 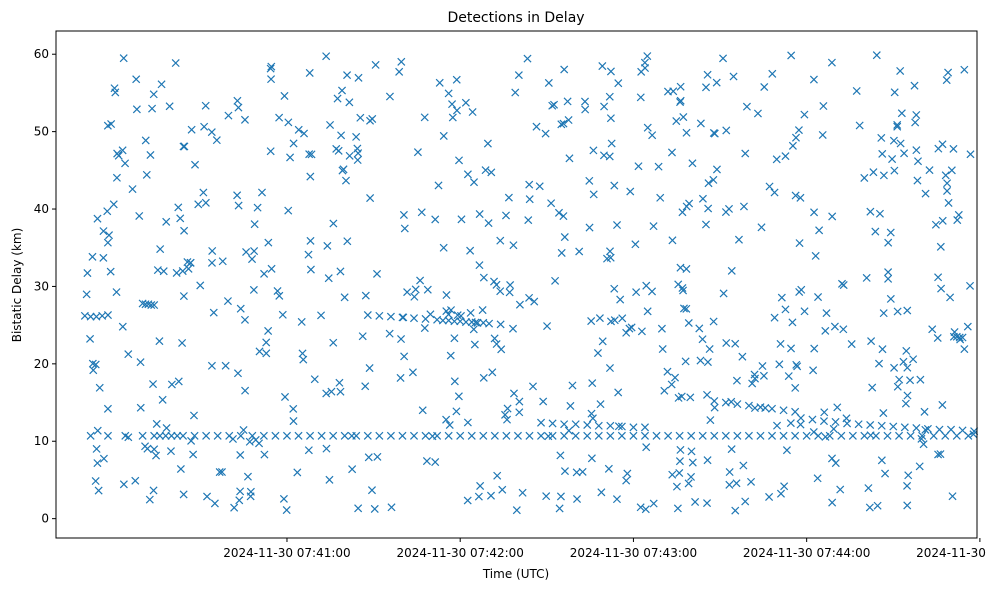 I want to click on y-tick-label: 10, so click(x=41, y=441).